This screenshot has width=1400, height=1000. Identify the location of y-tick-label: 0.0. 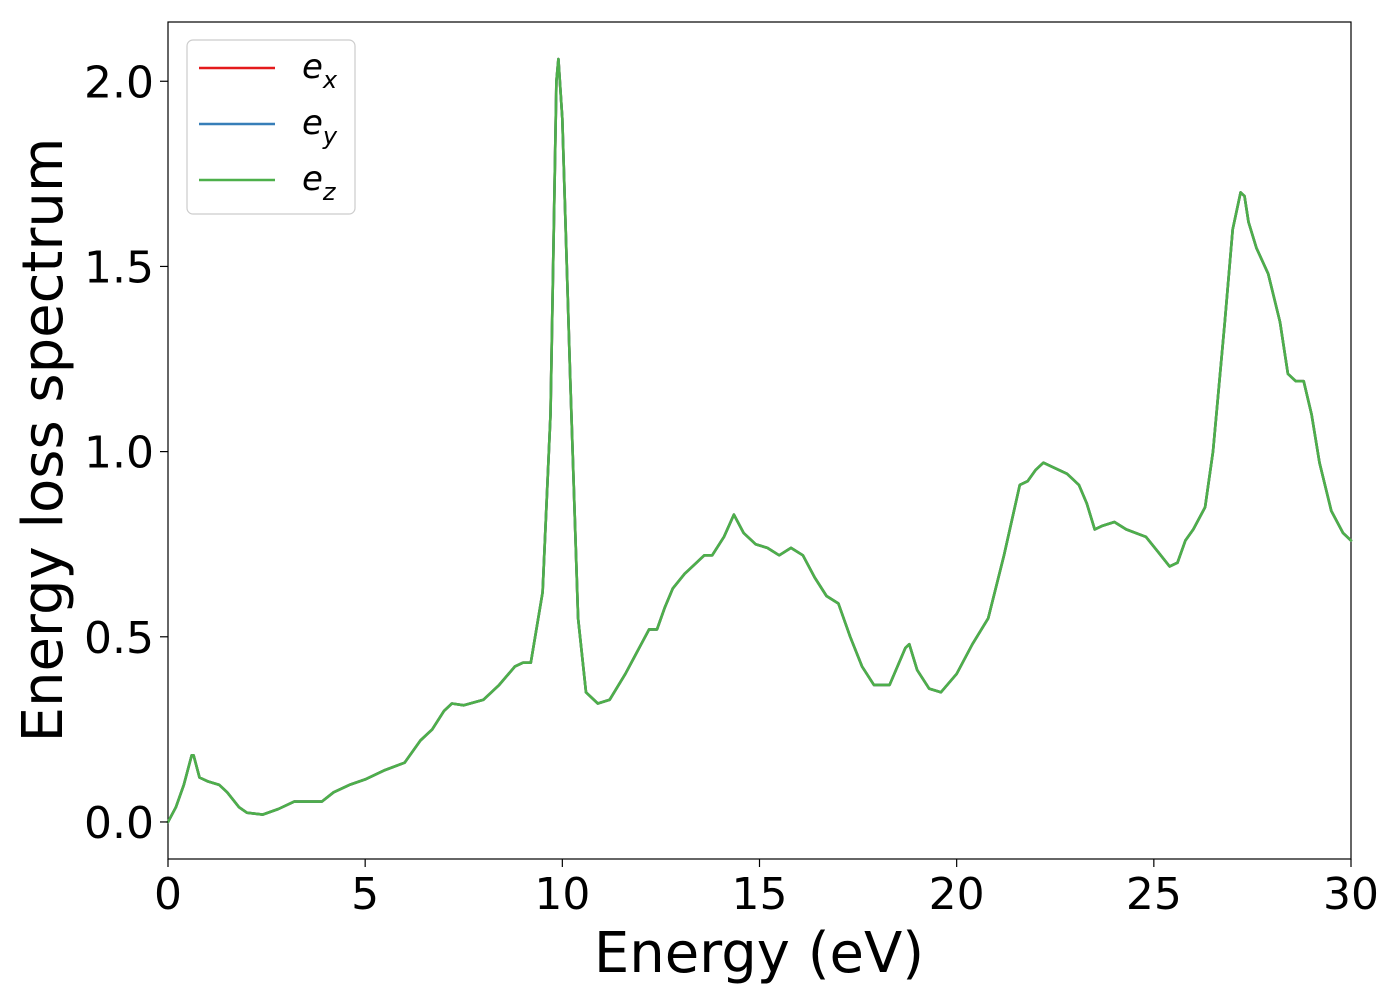
(119, 823).